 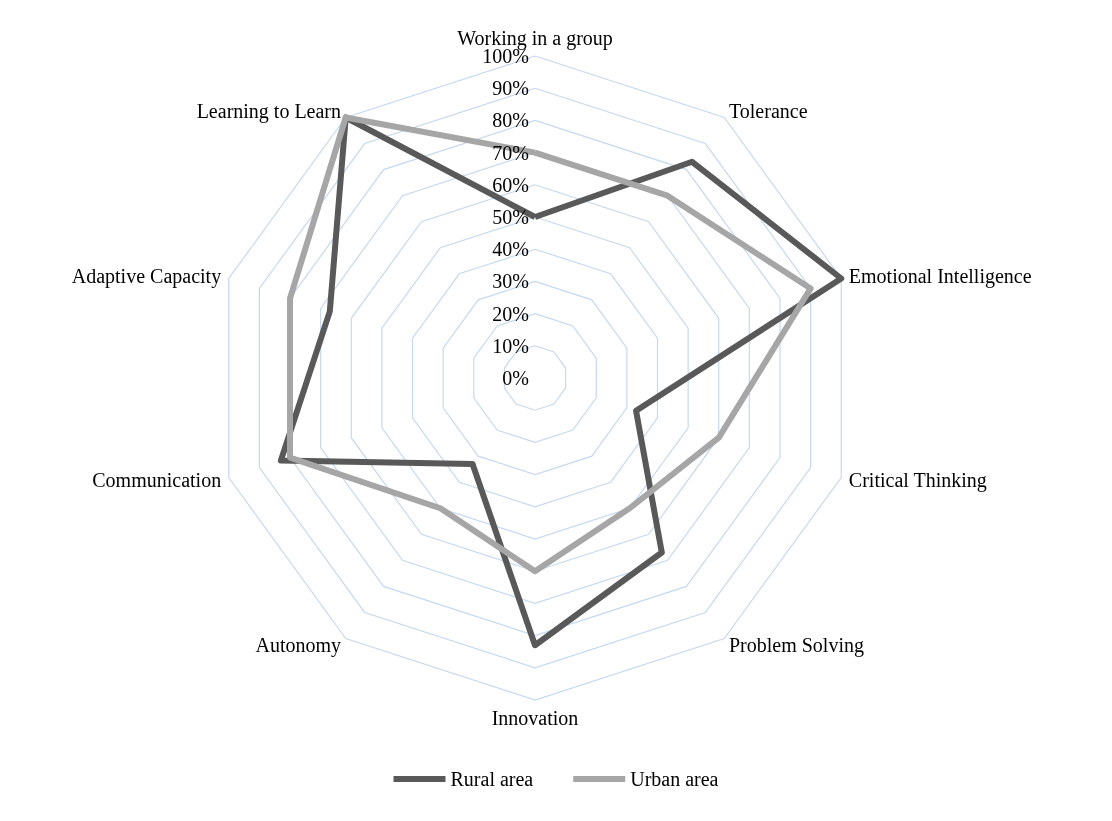 What do you see at coordinates (298, 645) in the screenshot?
I see `spoke-label: Autonomy` at bounding box center [298, 645].